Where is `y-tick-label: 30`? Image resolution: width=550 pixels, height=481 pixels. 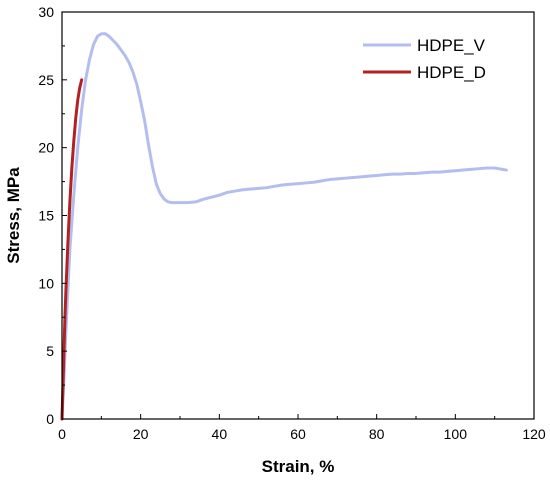 y-tick-label: 30 is located at coordinates (46, 12).